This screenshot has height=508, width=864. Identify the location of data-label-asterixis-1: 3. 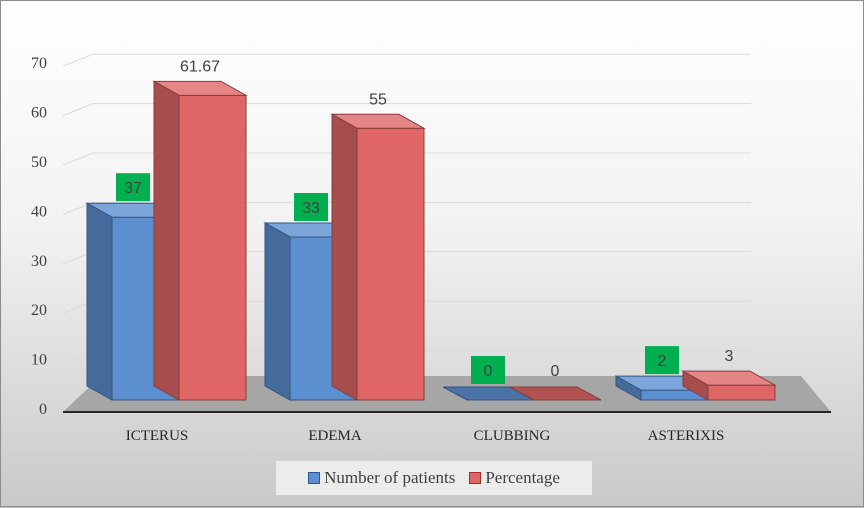
(729, 356).